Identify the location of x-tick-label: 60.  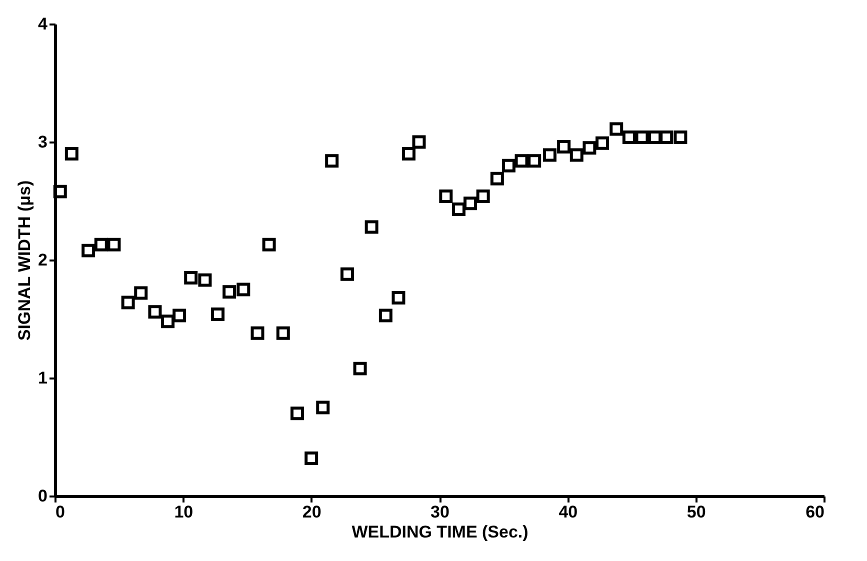
(815, 512).